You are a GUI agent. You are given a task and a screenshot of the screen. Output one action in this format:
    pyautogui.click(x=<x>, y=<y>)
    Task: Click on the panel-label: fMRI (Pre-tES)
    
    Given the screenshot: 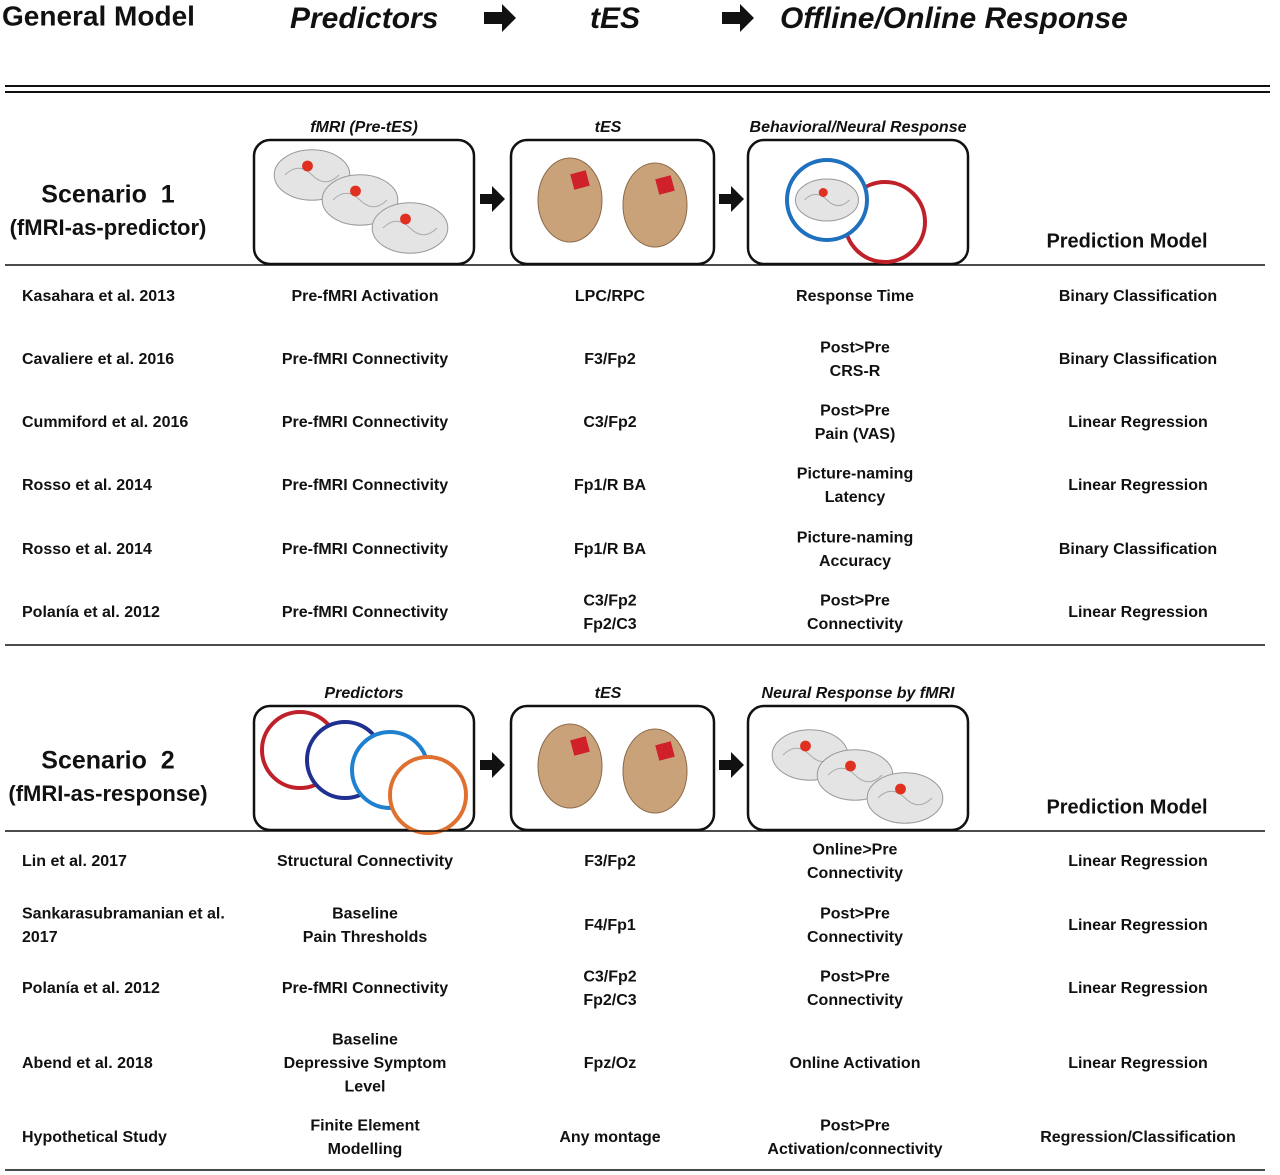 What is the action you would take?
    pyautogui.click(x=364, y=127)
    